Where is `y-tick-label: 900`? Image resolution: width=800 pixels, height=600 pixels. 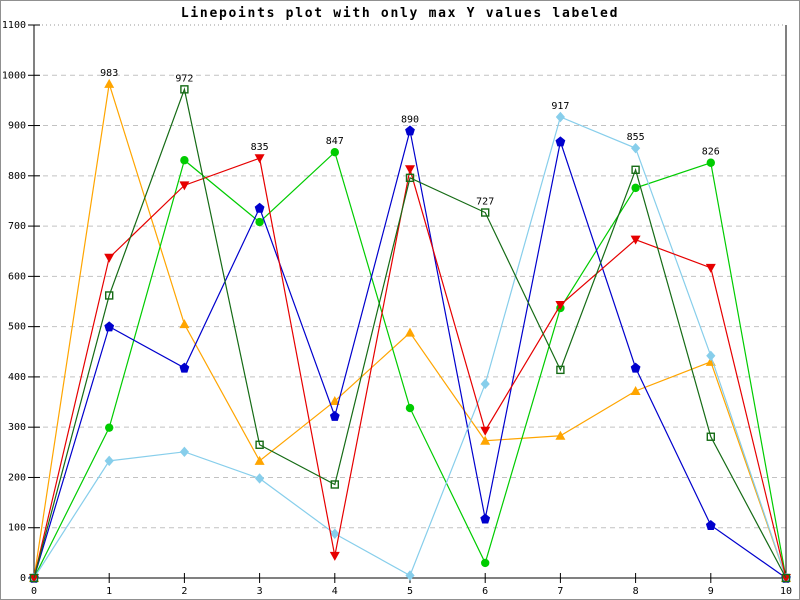 y-tick-label: 900 is located at coordinates (17, 126).